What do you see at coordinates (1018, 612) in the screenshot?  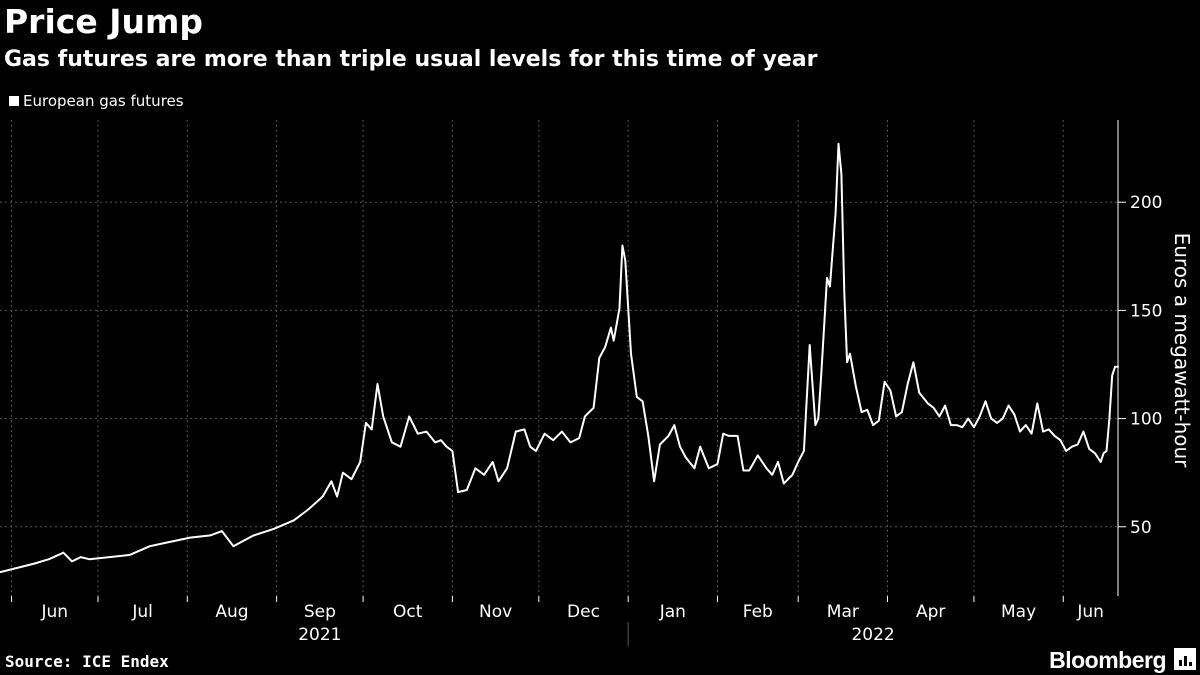 I see `x-tick-label: May` at bounding box center [1018, 612].